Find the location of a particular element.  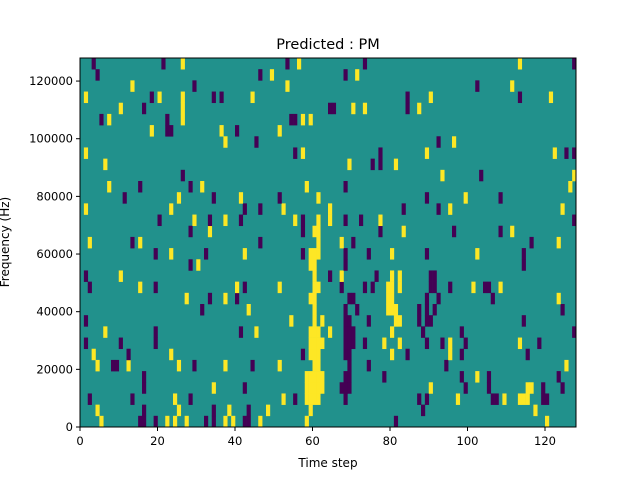

y-tick-label: 100000 is located at coordinates (51, 139).